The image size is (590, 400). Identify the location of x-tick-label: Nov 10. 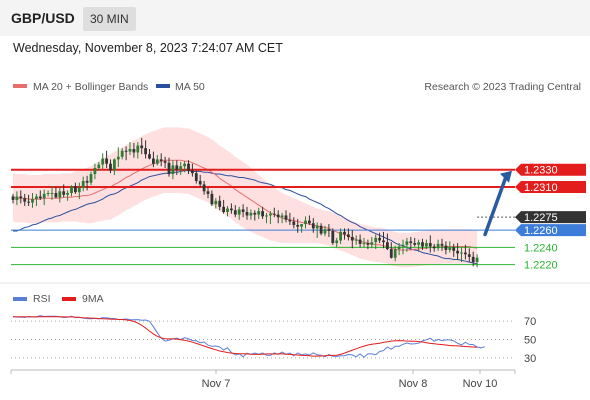
(480, 384).